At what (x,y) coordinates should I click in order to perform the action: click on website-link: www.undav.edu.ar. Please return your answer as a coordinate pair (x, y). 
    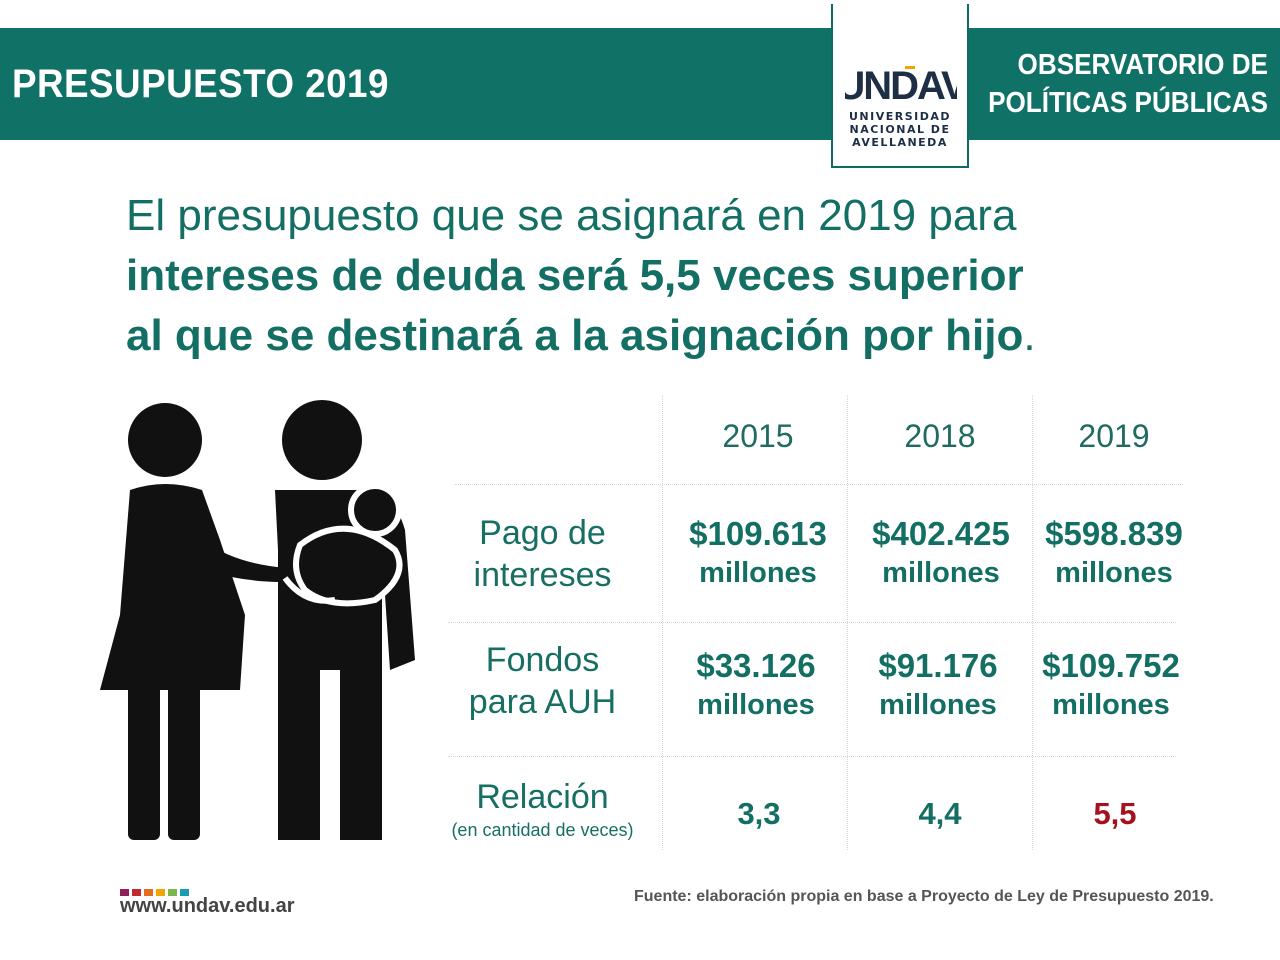
    Looking at the image, I should click on (207, 906).